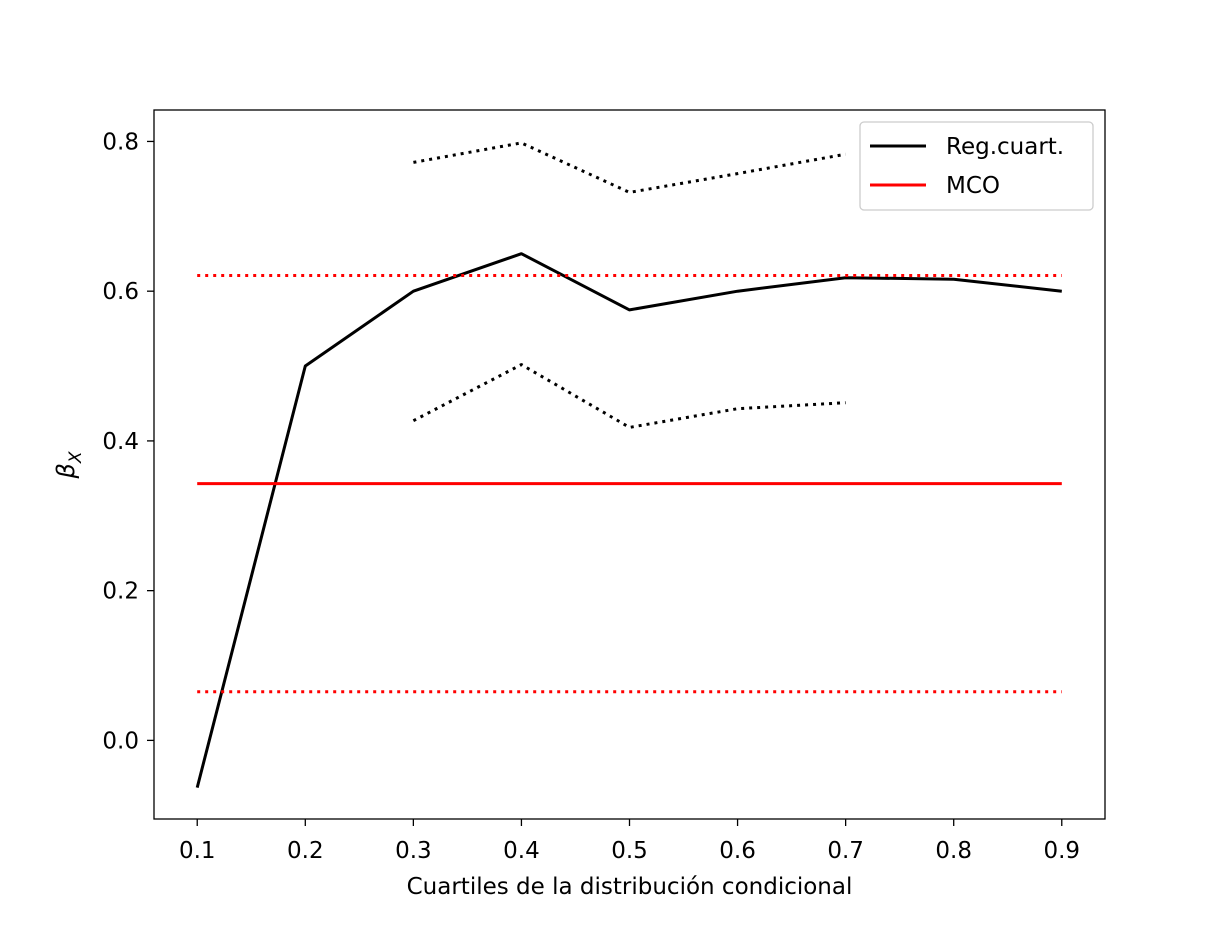 This screenshot has height=925, width=1228. What do you see at coordinates (197, 851) in the screenshot?
I see `x-tick-label: 0.1` at bounding box center [197, 851].